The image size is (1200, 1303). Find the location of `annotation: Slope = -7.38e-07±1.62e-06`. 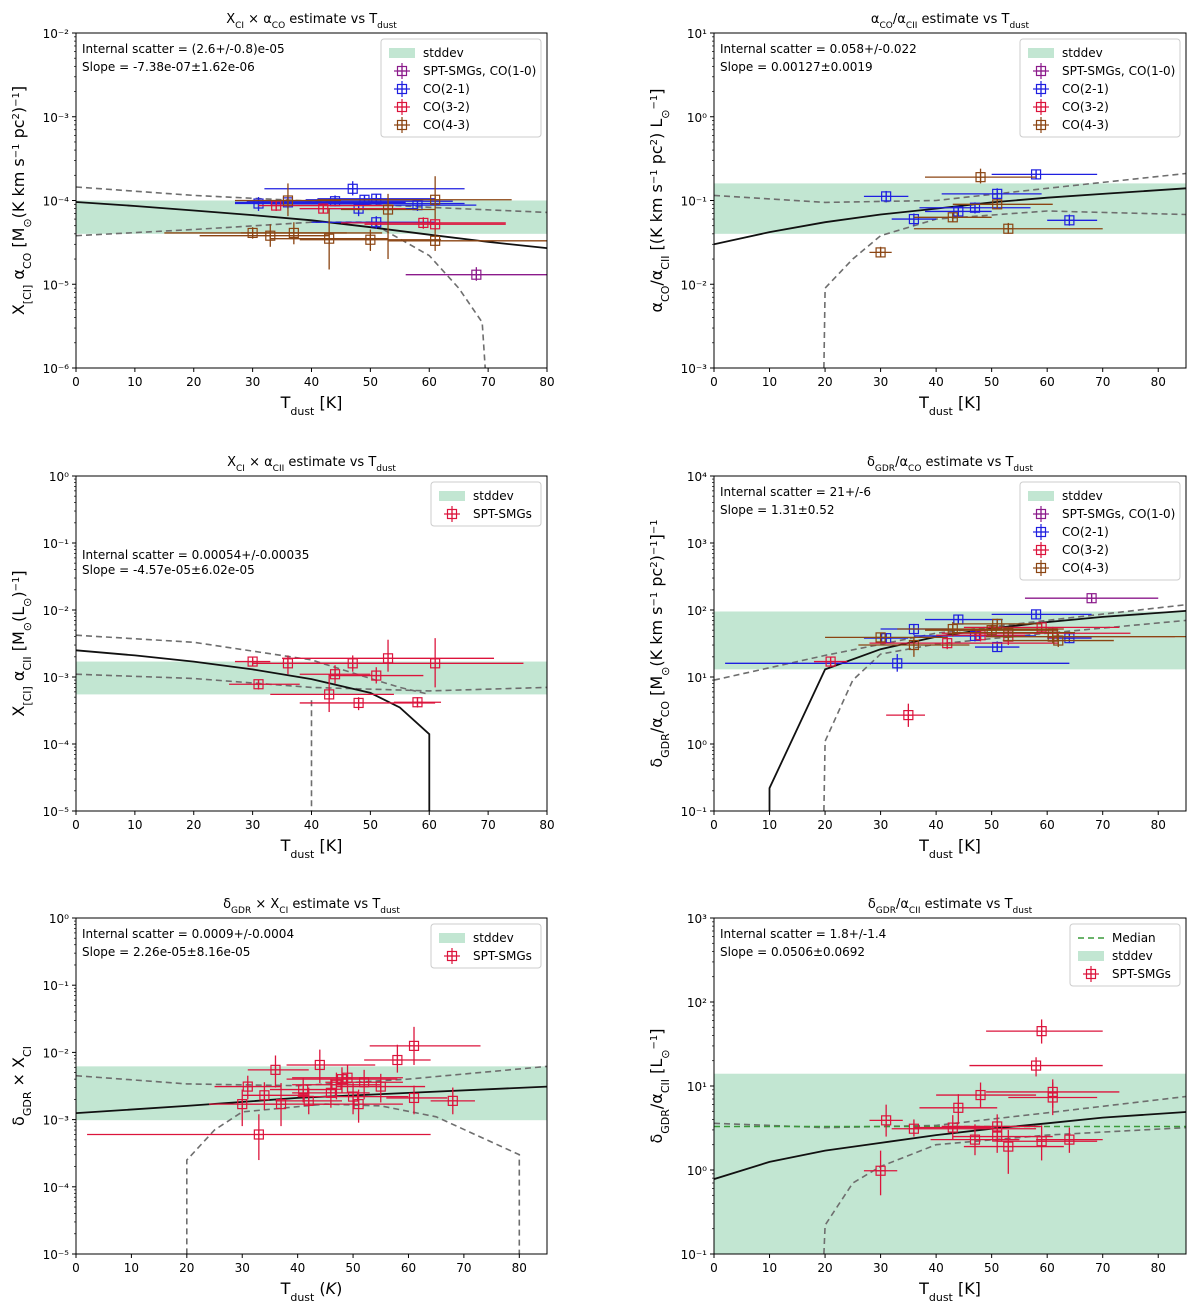

annotation: Slope = -7.38e-07±1.62e-06 is located at coordinates (168, 67).